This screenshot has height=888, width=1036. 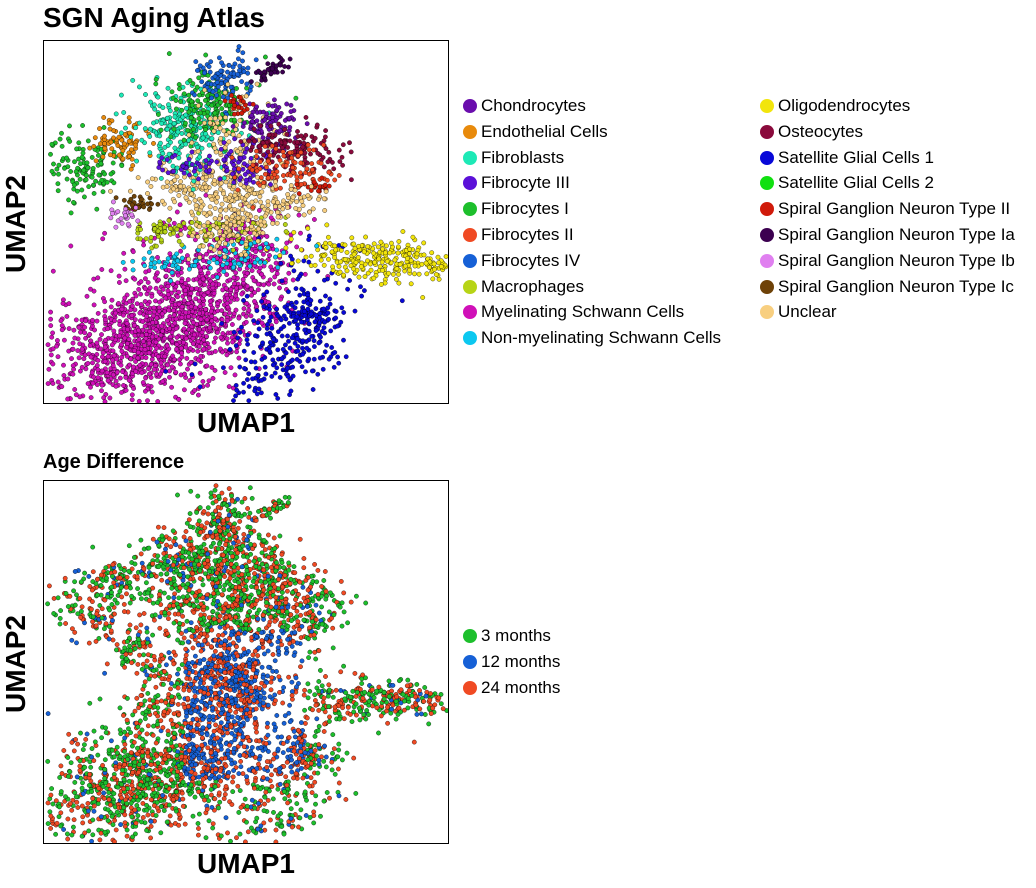 I want to click on legend-item: Macrophages, so click(x=523, y=287).